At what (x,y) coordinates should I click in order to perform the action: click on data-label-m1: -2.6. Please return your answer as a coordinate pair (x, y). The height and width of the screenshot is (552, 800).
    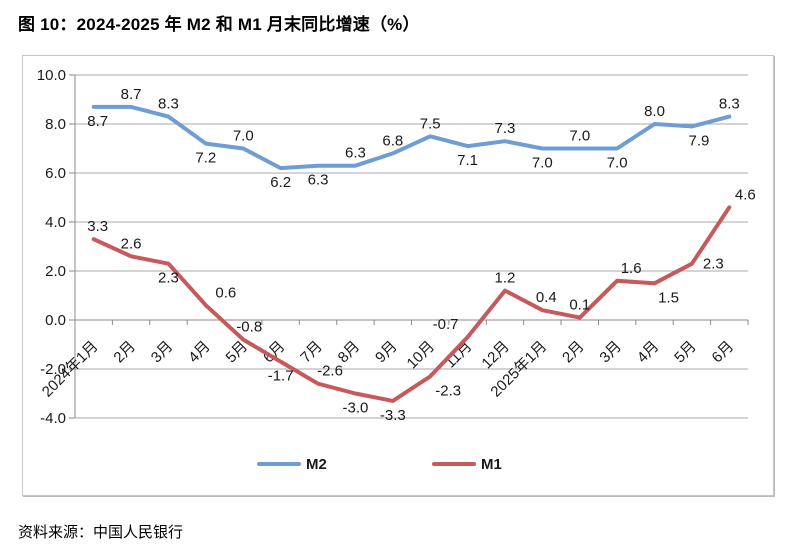
    Looking at the image, I should click on (330, 371).